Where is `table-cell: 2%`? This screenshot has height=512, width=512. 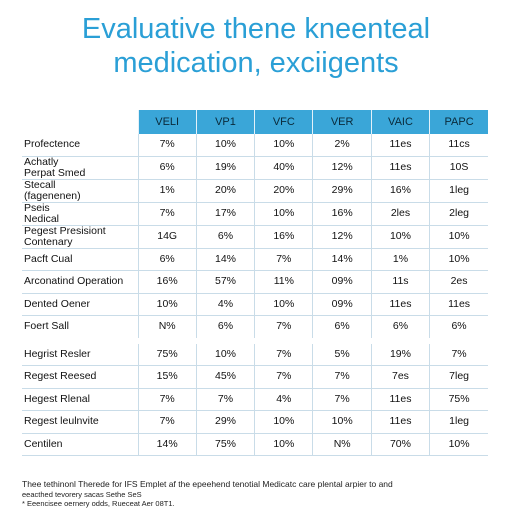
table-cell: 2% is located at coordinates (342, 145).